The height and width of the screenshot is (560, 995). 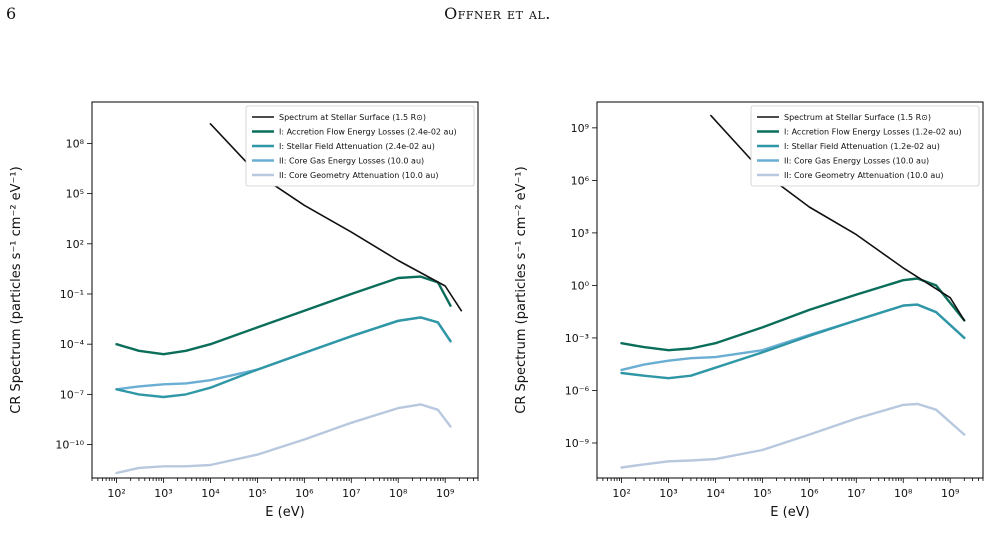 I want to click on y-tick-label: 10⁻⁷, so click(x=72, y=394).